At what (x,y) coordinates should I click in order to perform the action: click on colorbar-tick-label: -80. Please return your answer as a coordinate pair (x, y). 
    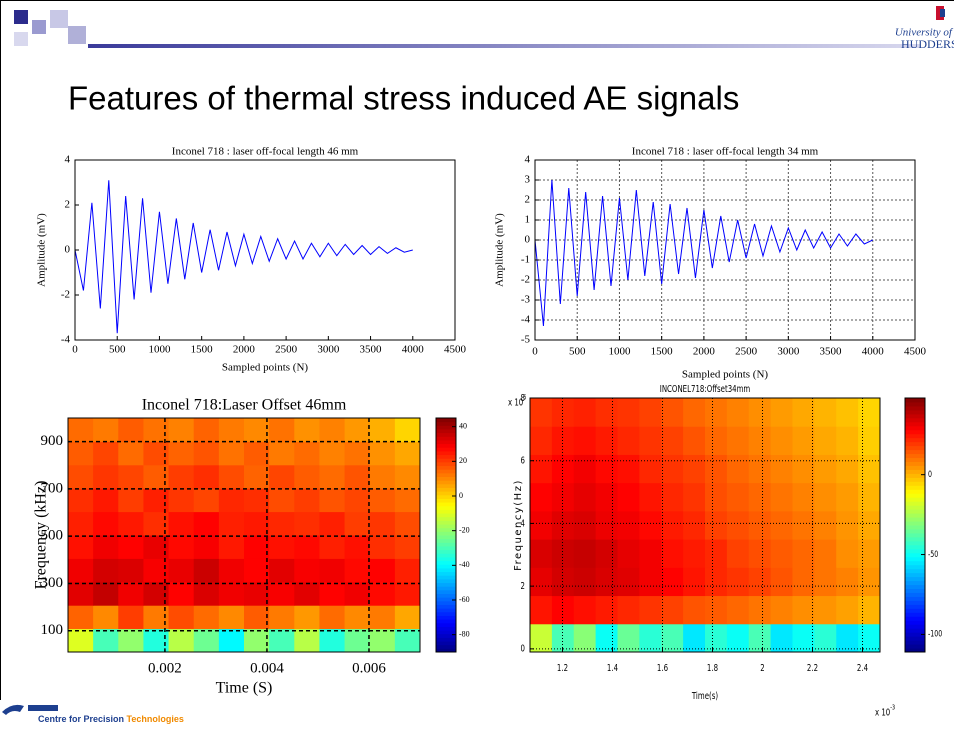
    Looking at the image, I should click on (464, 633).